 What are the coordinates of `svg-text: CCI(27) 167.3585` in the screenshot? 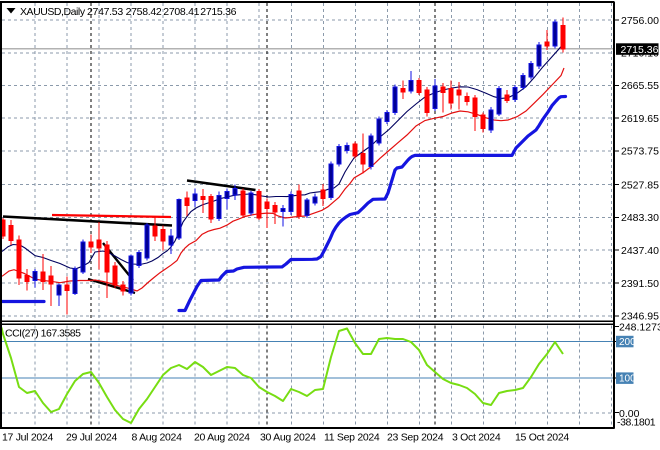 It's located at (43, 334).